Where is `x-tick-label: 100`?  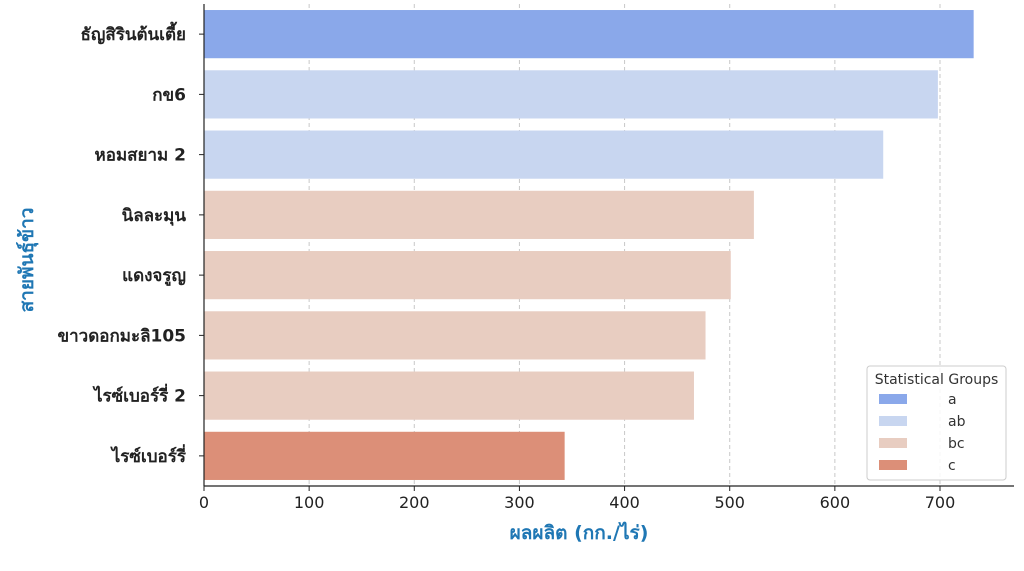
x-tick-label: 100 is located at coordinates (309, 502).